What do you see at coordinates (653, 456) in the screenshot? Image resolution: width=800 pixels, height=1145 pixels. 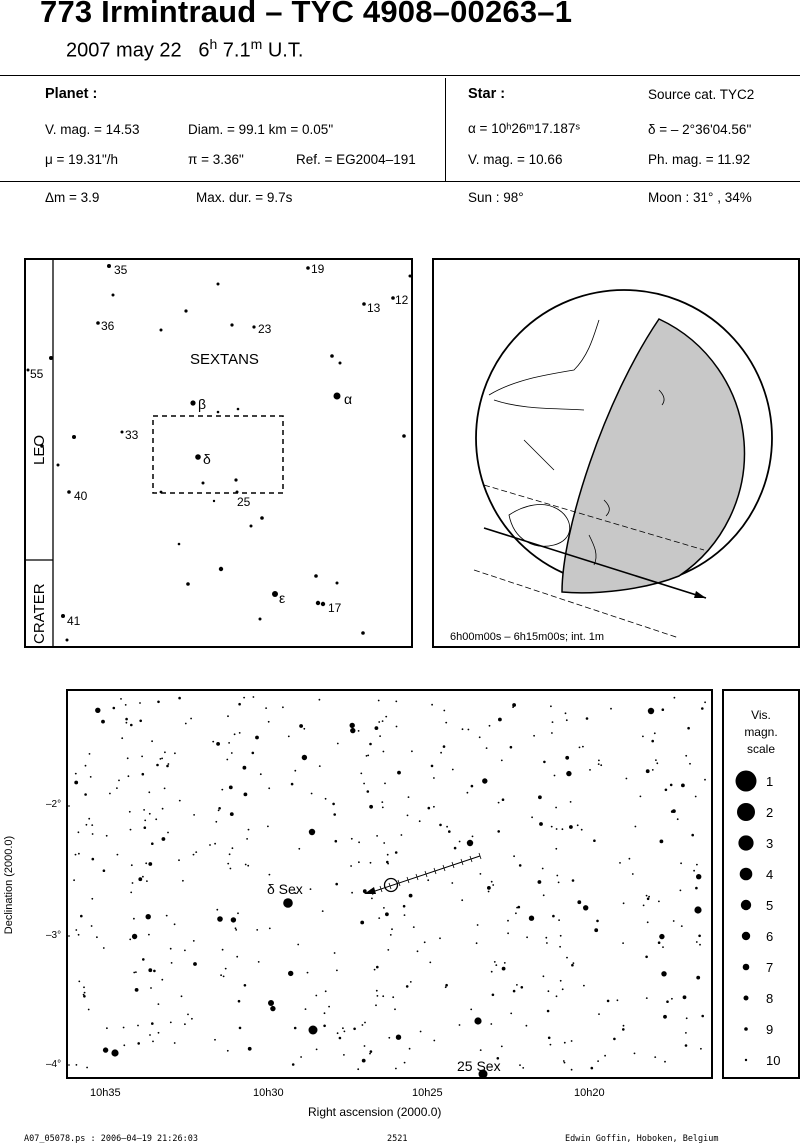 I see `night-side-shading` at bounding box center [653, 456].